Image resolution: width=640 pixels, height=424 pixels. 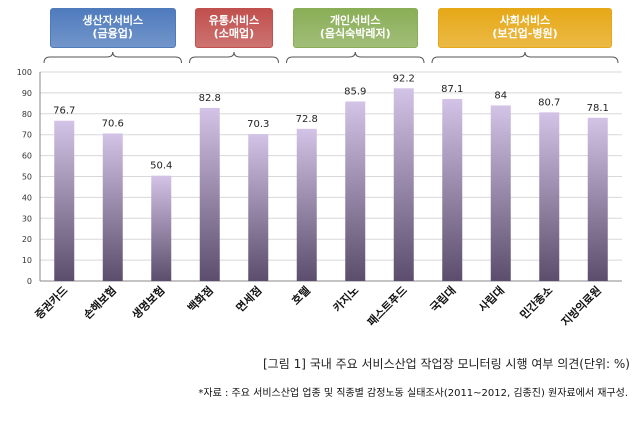 What do you see at coordinates (27, 93) in the screenshot?
I see `y-tick-label: 90` at bounding box center [27, 93].